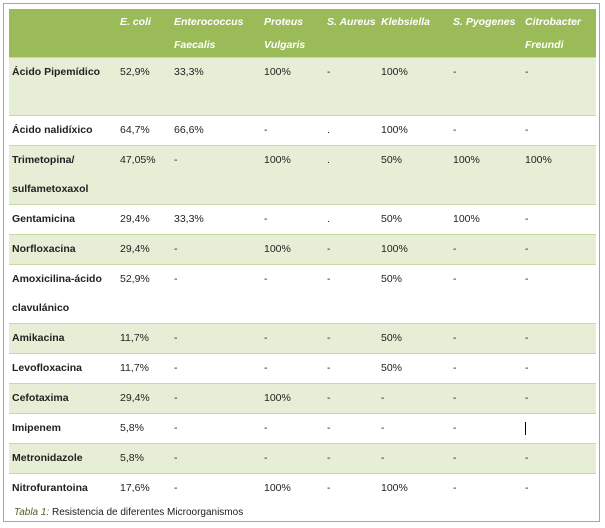 Image resolution: width=605 pixels, height=528 pixels. I want to click on table-row: Nitrofurantoina 17,6% - 100% - 100% - -, so click(302, 488).